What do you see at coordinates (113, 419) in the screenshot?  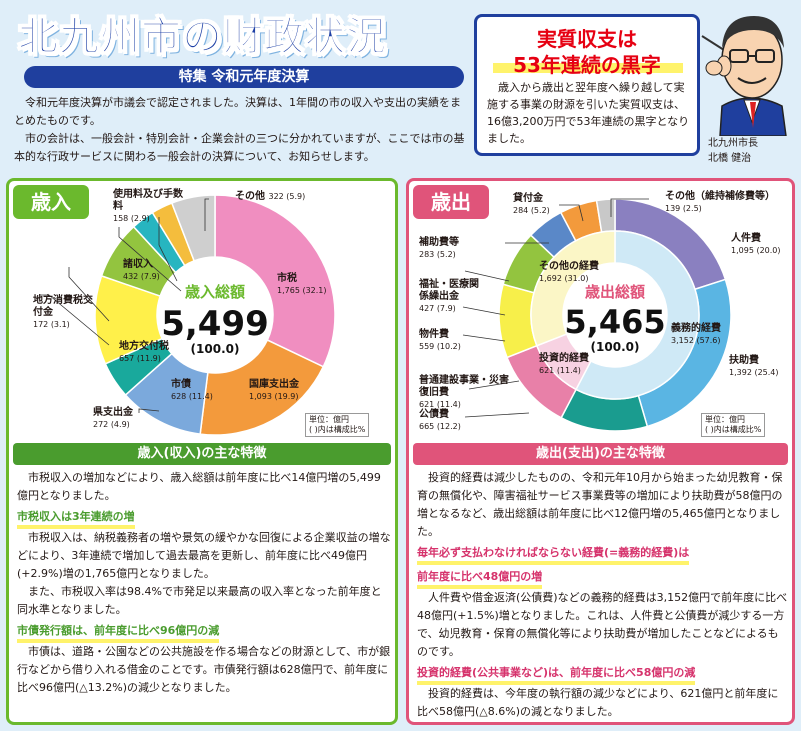 I see `revenue-label-県支出金: 県支出金 272 (4.9)` at bounding box center [113, 419].